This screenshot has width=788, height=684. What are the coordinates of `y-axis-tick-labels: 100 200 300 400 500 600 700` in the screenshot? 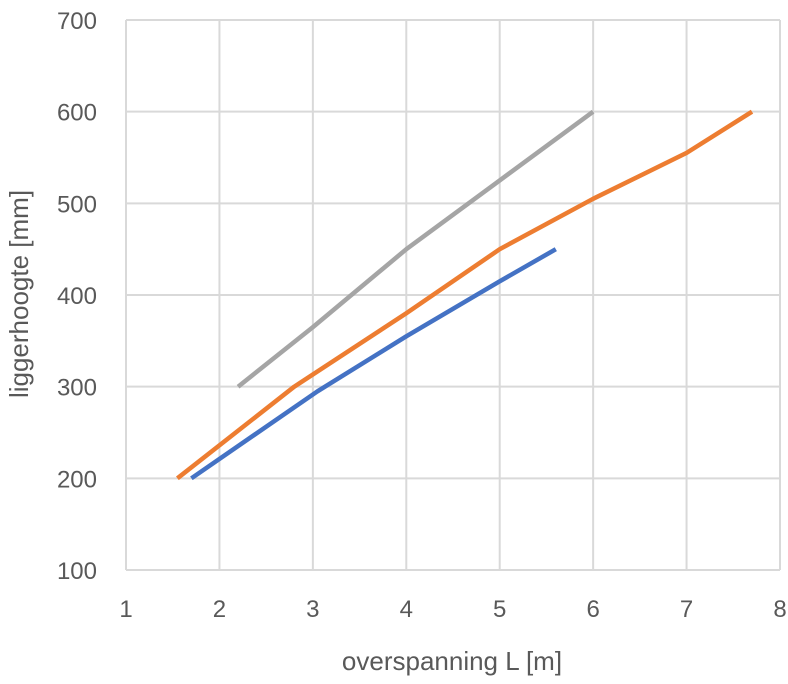 It's located at (77, 296).